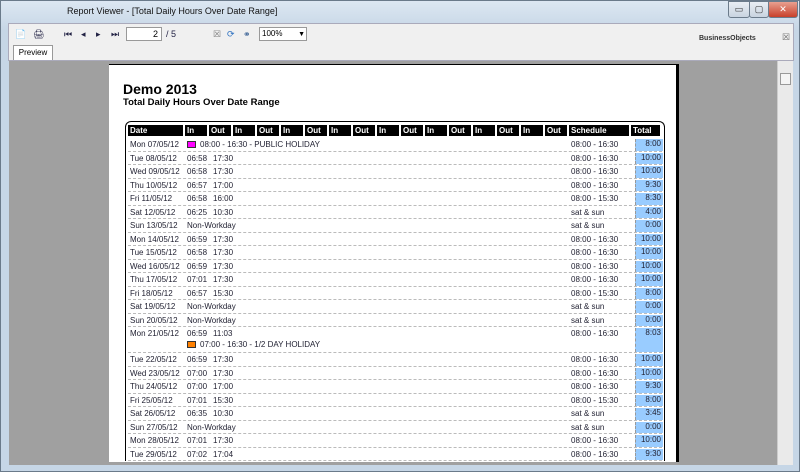  Describe the element at coordinates (272, 33) in the screenshot. I see `zoom-value: 100%` at that location.